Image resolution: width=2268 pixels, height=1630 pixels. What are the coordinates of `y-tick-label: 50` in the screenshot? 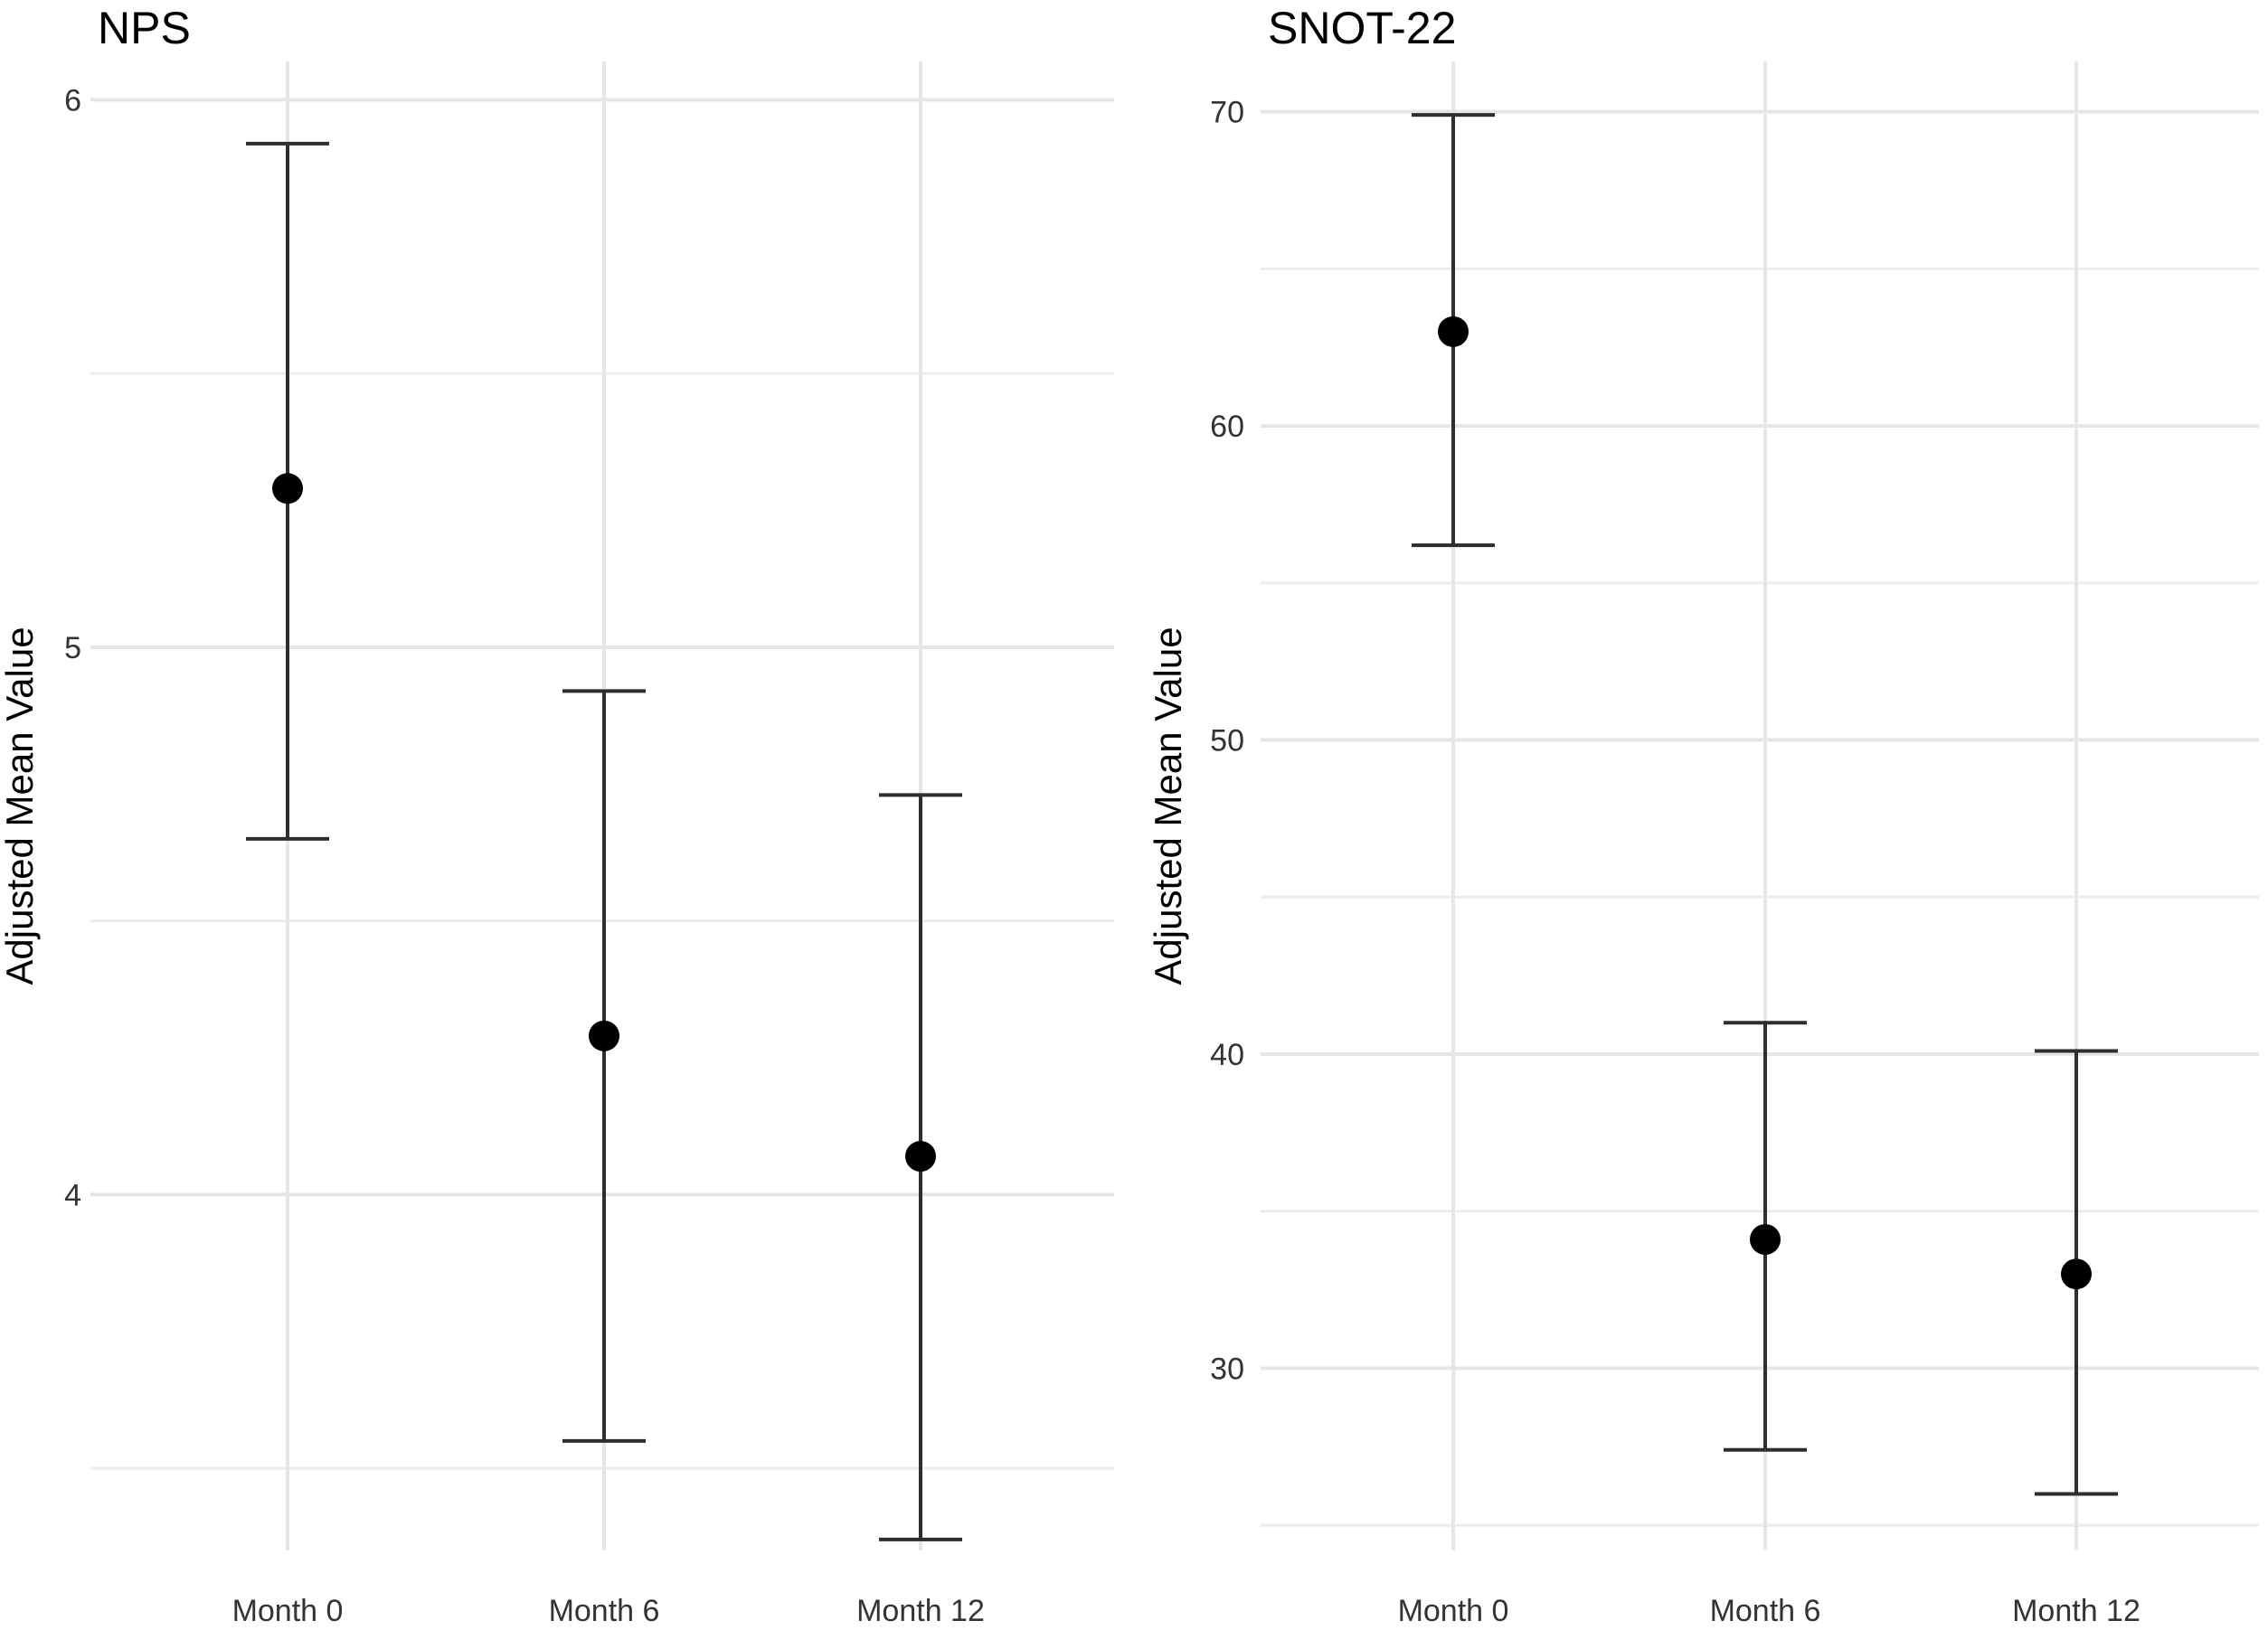 It's located at (1227, 741).